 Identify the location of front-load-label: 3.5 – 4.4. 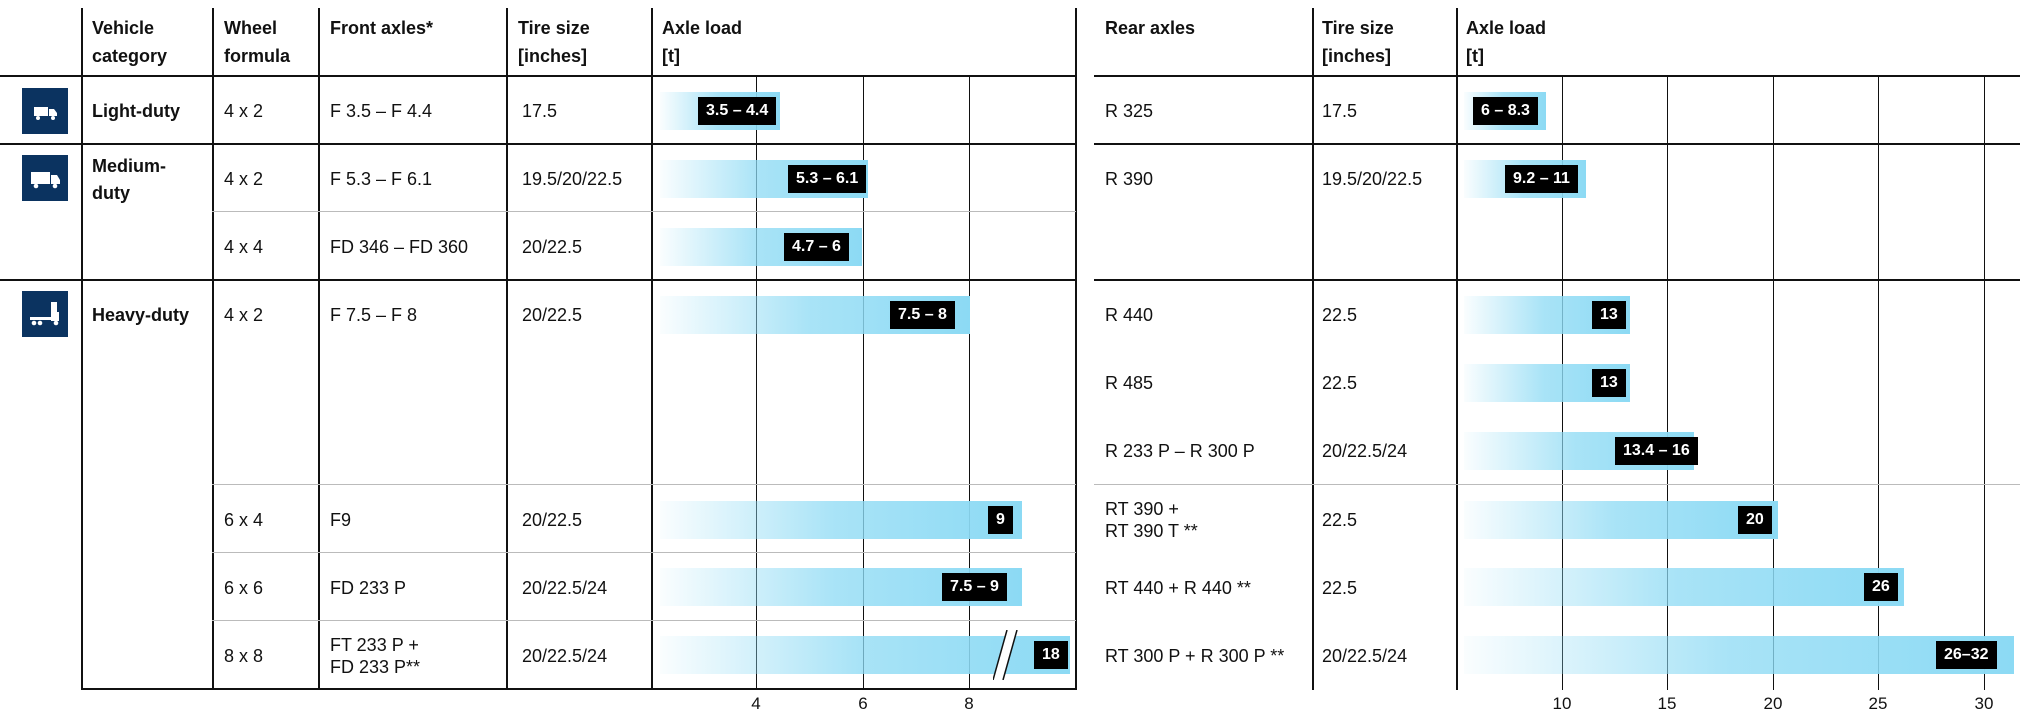
(737, 111).